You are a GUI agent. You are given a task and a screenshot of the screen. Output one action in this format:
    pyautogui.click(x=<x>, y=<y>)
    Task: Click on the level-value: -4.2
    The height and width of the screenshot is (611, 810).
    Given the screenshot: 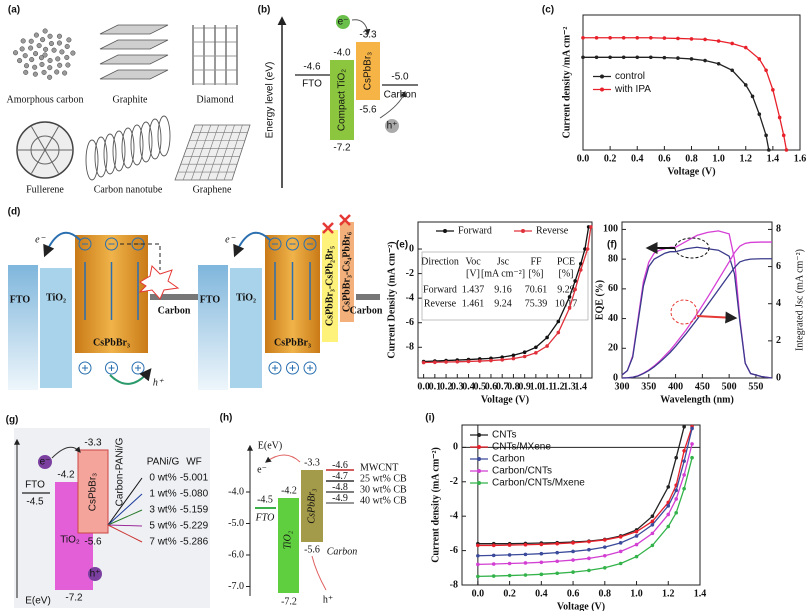 What is the action you would take?
    pyautogui.click(x=66, y=475)
    